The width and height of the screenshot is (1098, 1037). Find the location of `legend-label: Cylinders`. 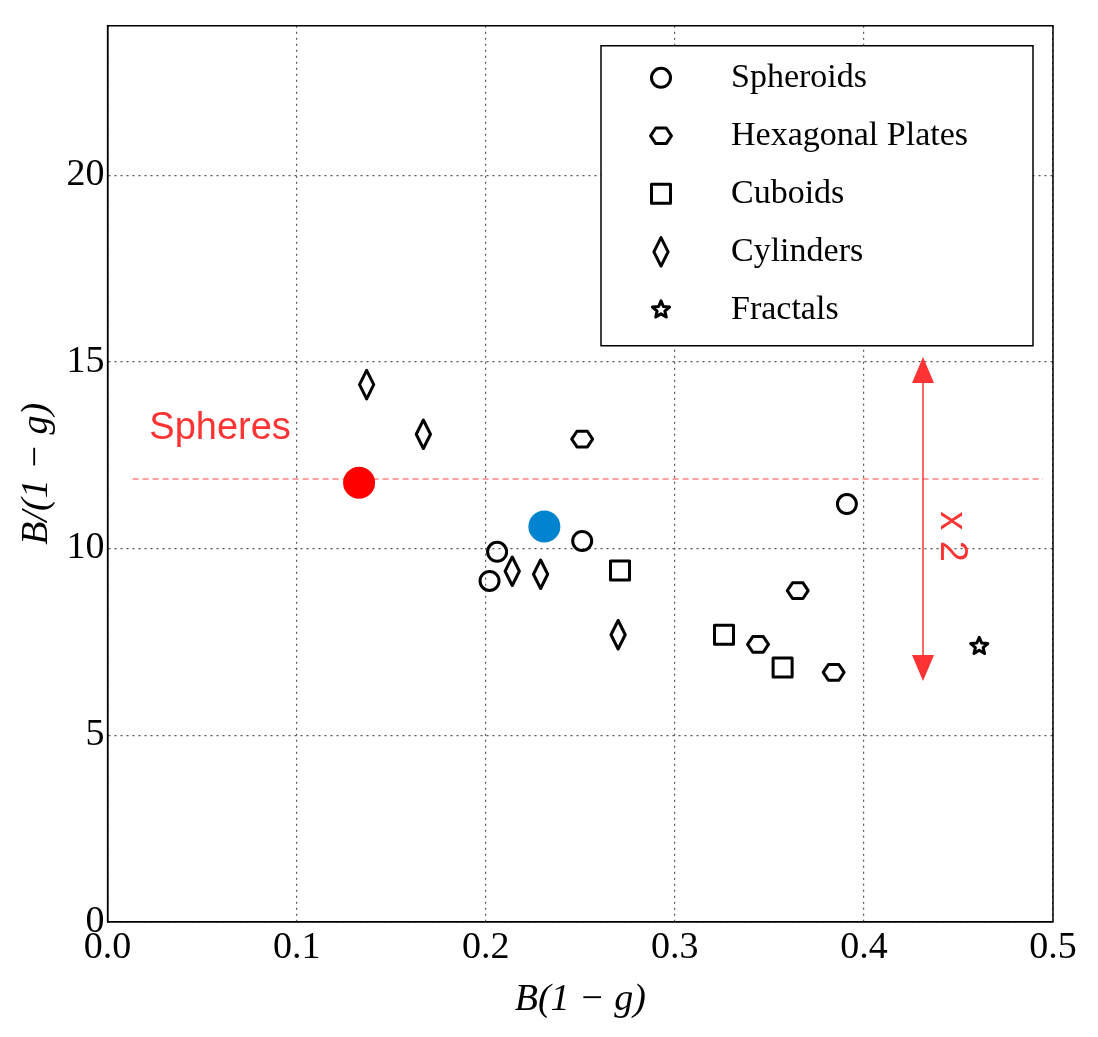

legend-label: Cylinders is located at coordinates (797, 249).